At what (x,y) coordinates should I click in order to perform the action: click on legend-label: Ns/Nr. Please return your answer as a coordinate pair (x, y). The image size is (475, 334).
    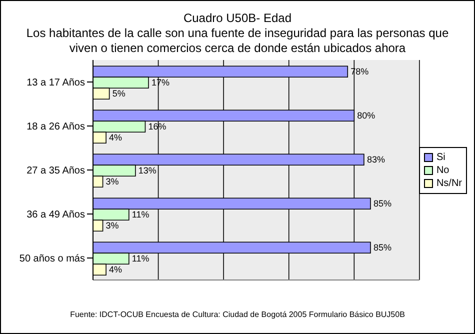
    Looking at the image, I should click on (449, 183).